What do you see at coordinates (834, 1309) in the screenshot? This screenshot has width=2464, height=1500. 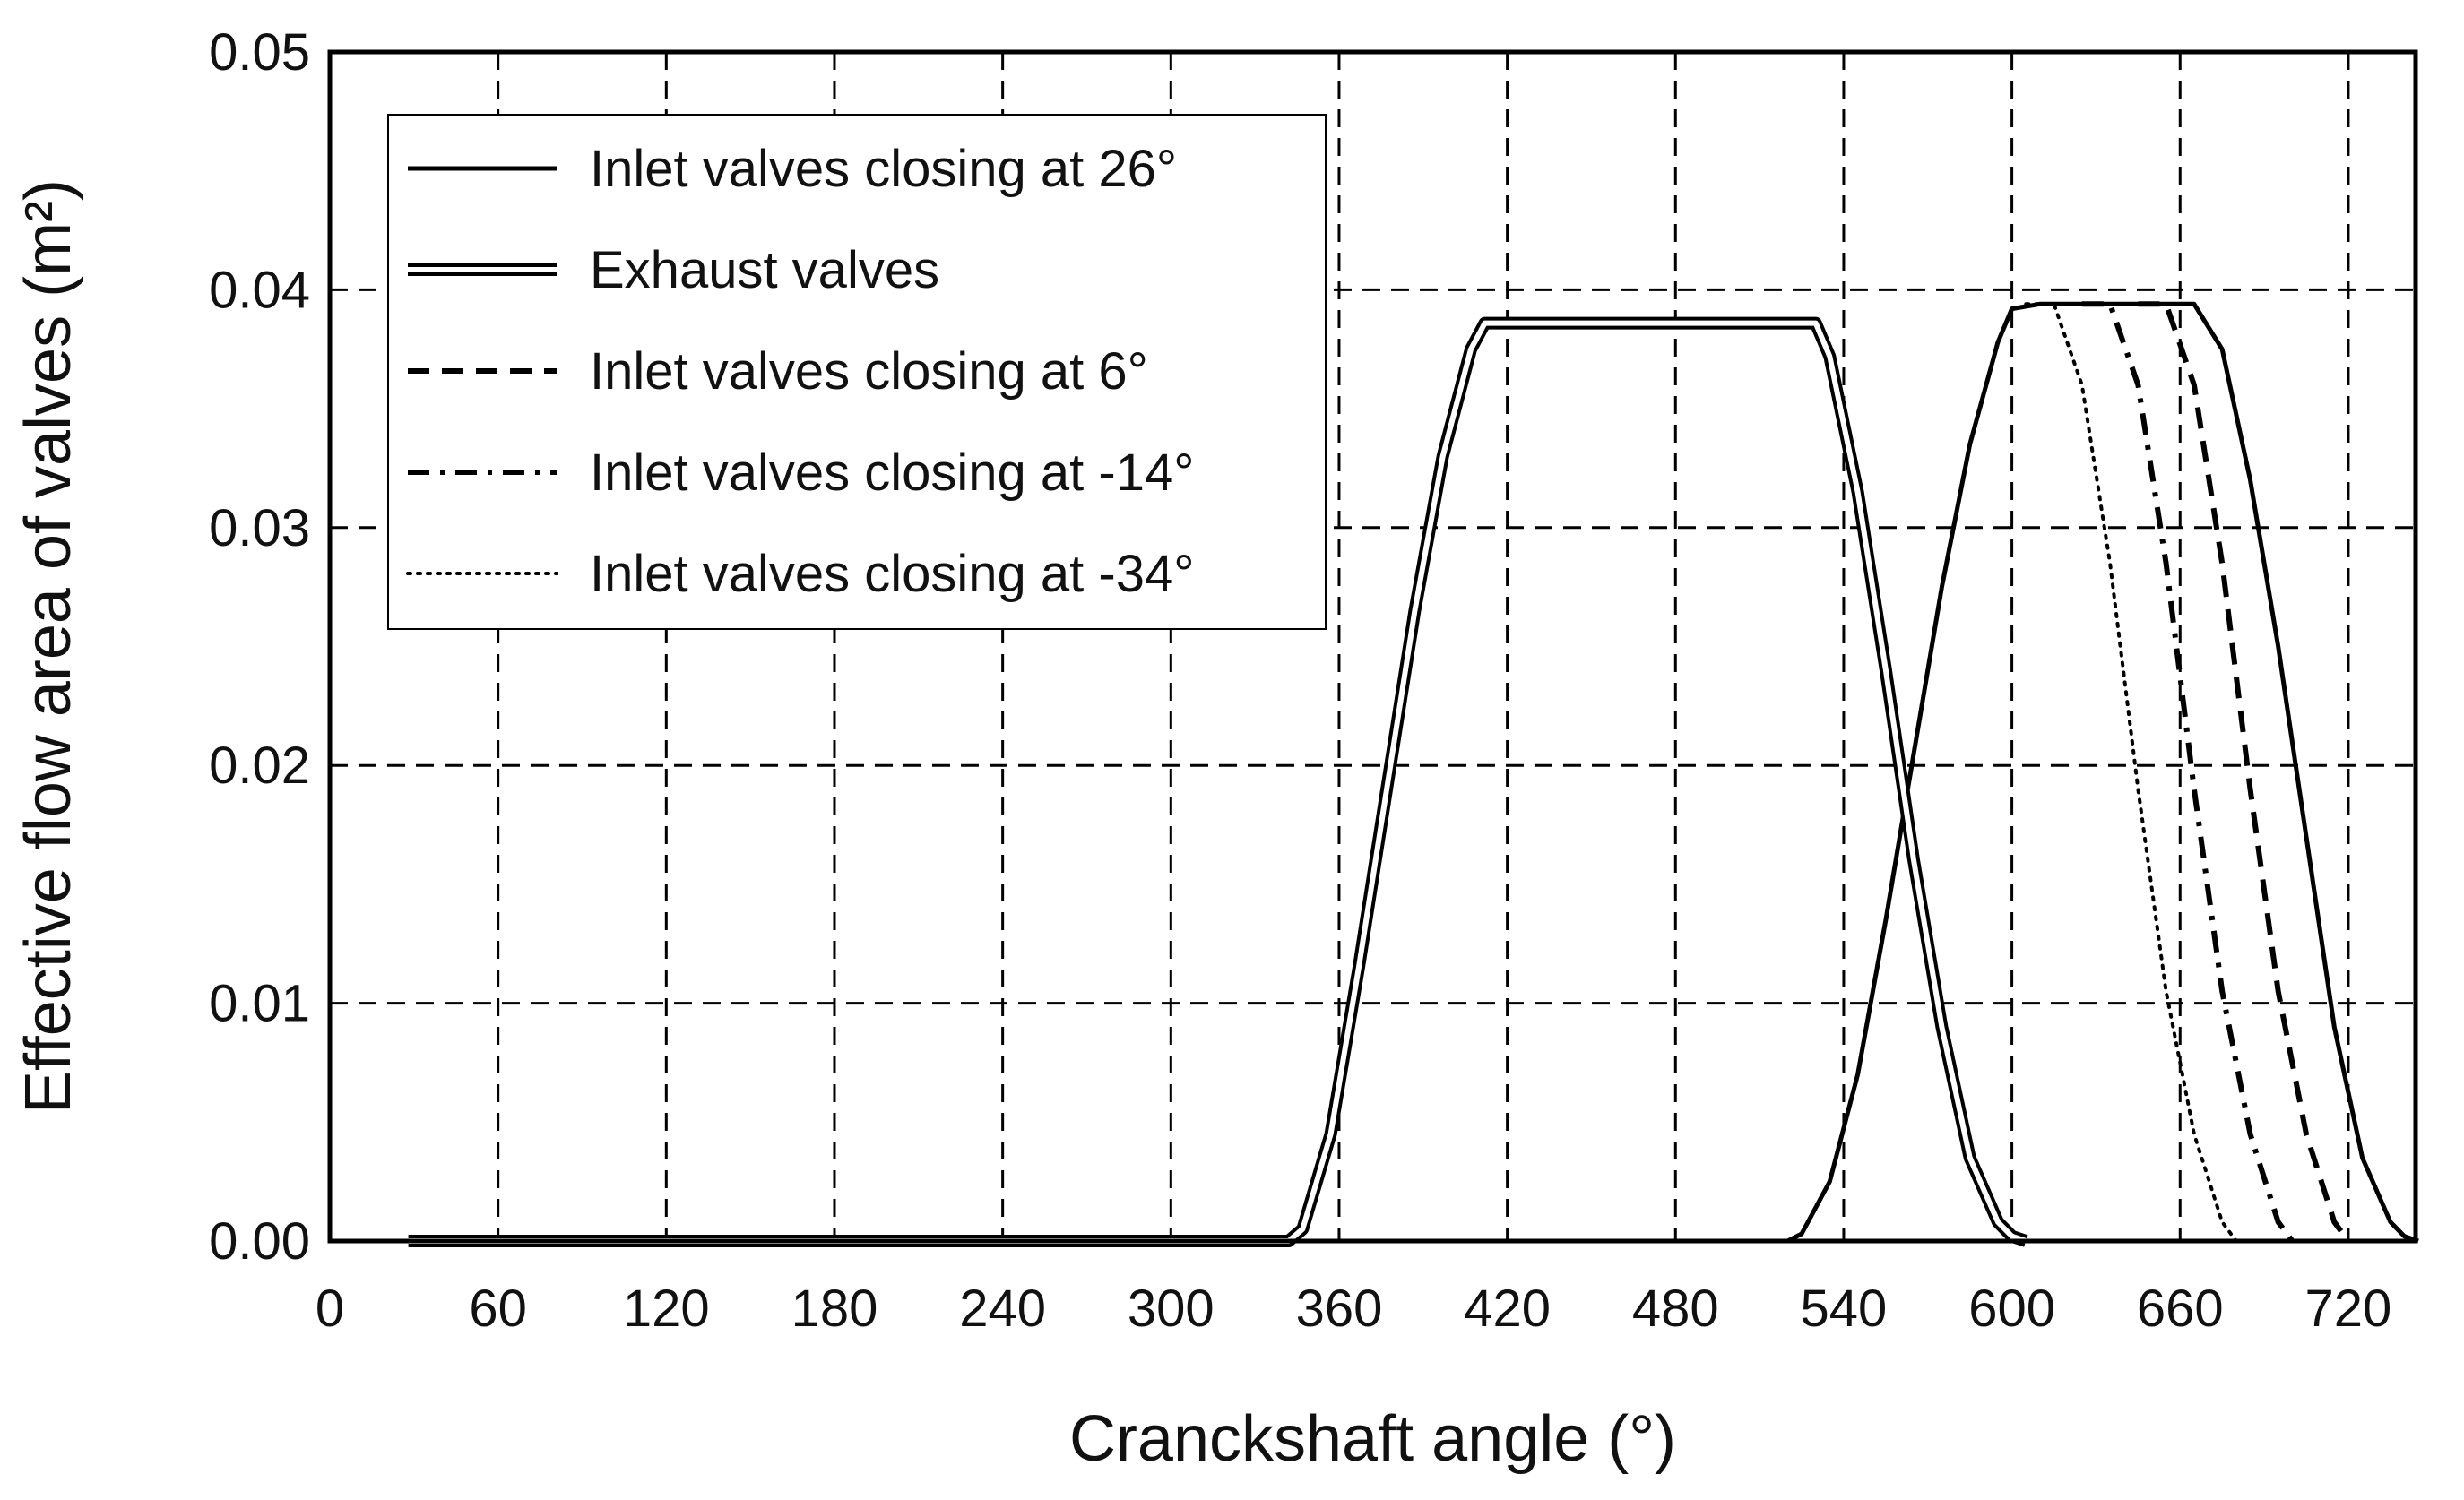 I see `x-tick-label: 180` at bounding box center [834, 1309].